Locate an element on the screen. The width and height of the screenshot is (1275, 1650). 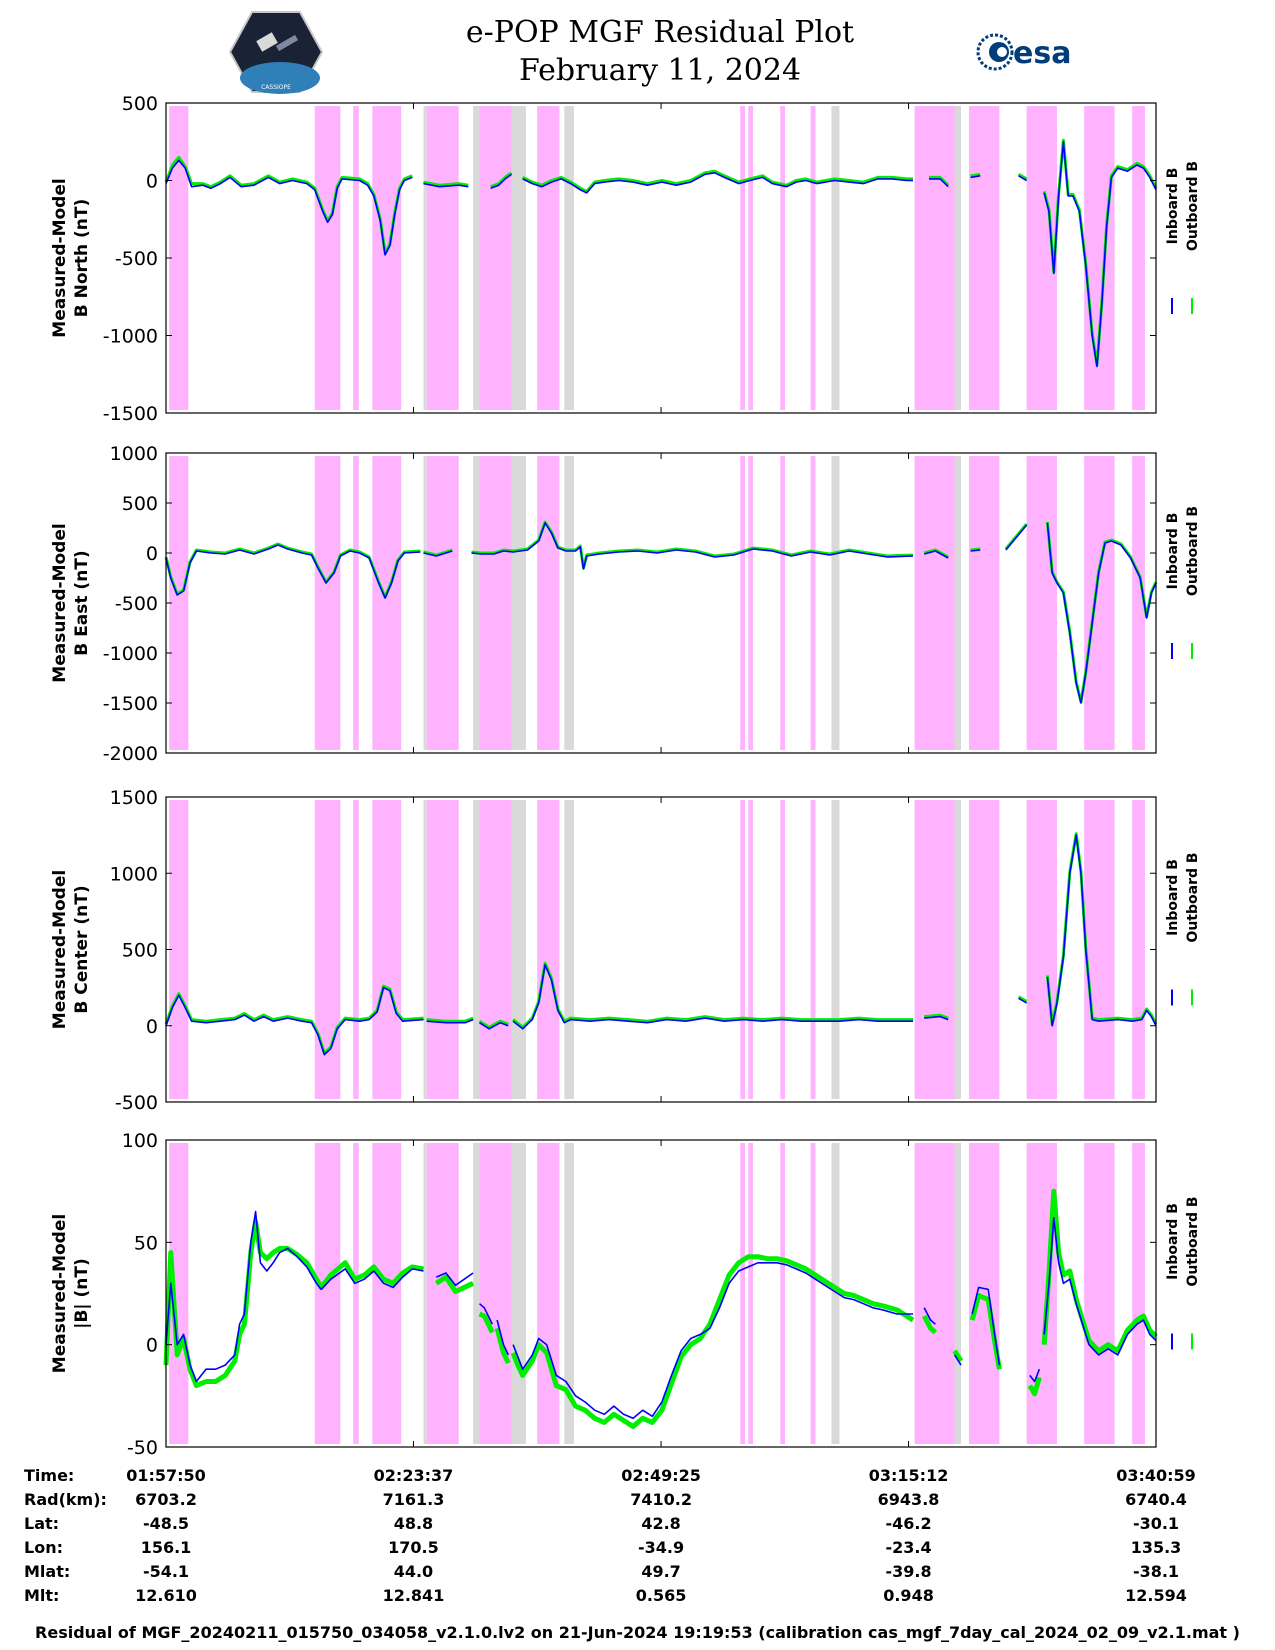
info-value: 156.1 is located at coordinates (166, 1547).